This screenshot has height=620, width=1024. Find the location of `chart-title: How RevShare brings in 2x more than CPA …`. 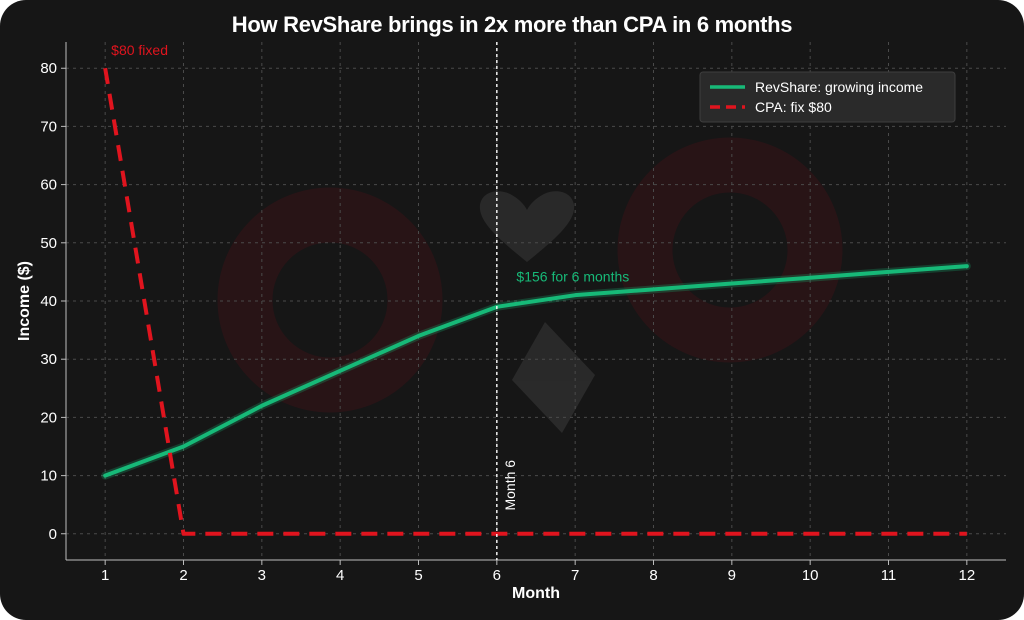

chart-title: How RevShare brings in 2x more than CPA … is located at coordinates (512, 24).